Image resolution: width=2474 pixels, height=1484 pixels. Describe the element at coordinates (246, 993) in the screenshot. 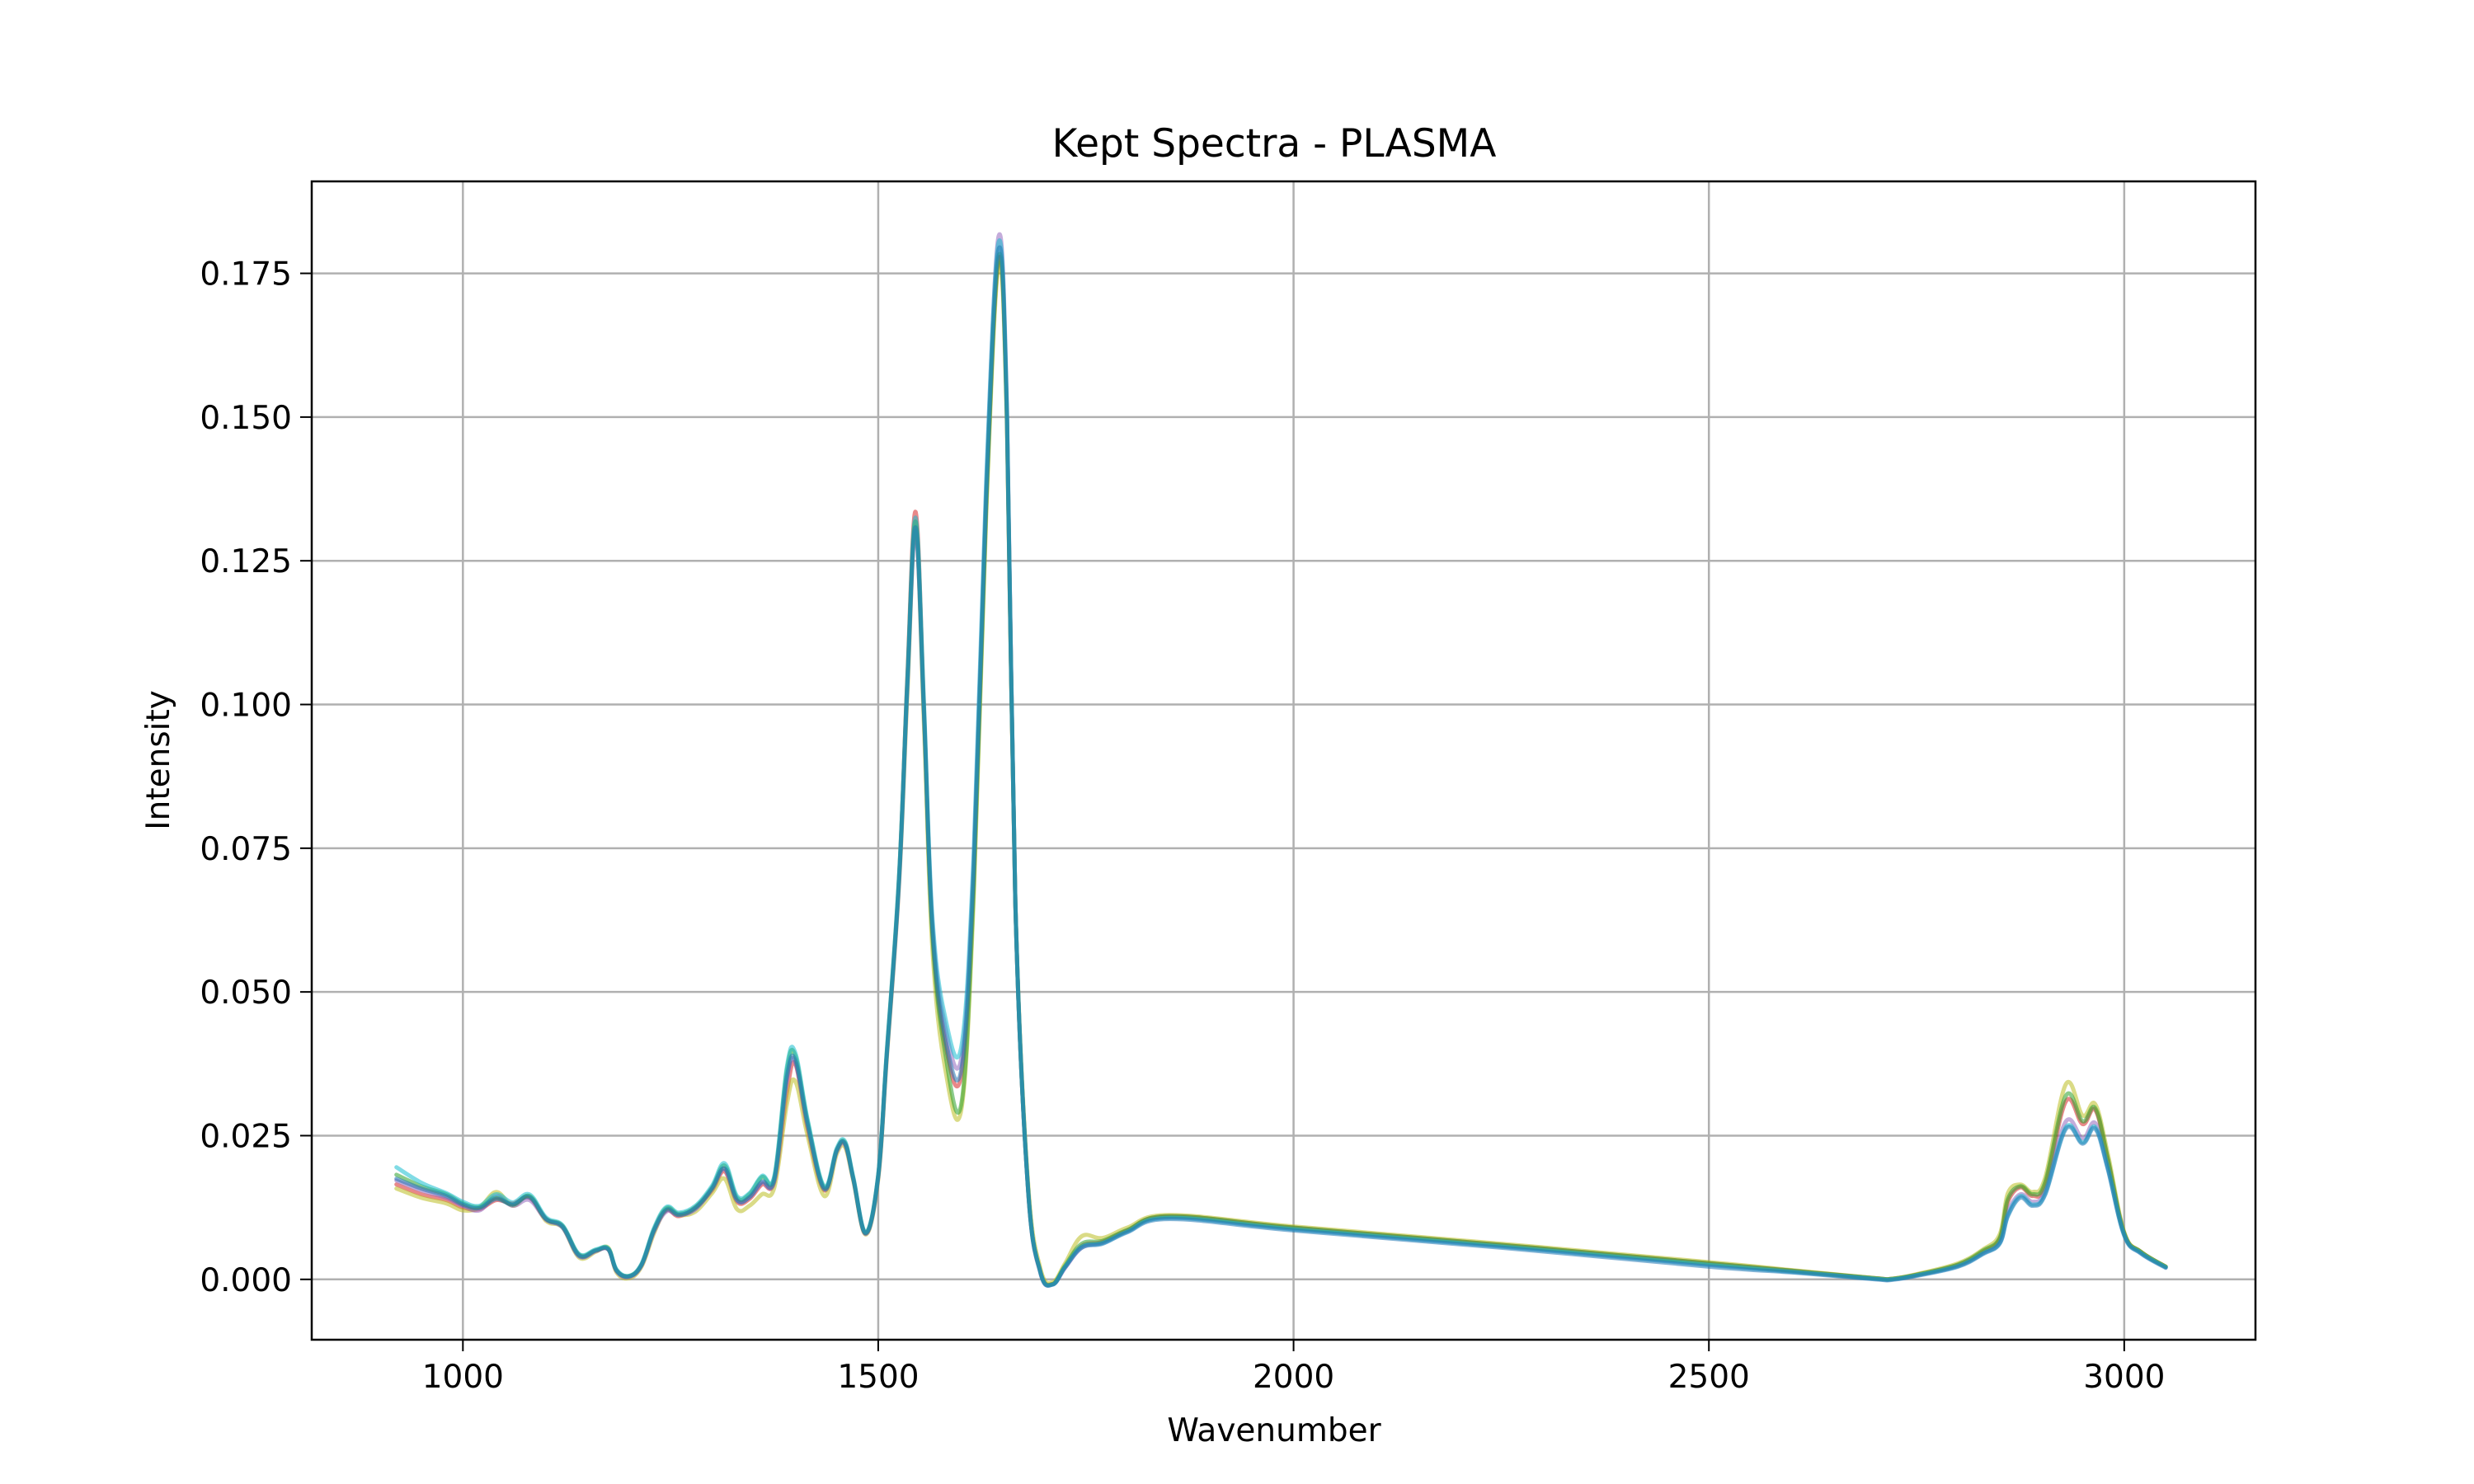

I see `y-tick-label: 0.050` at that location.